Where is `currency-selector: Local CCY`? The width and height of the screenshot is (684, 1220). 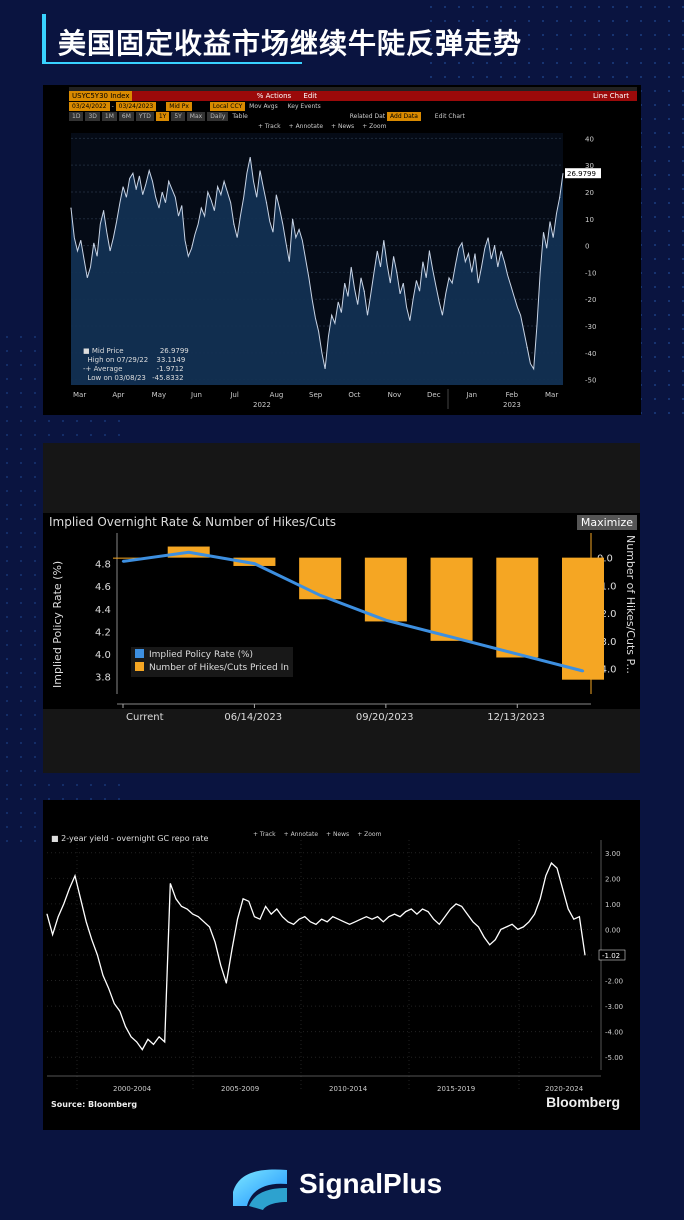 currency-selector: Local CCY is located at coordinates (227, 106).